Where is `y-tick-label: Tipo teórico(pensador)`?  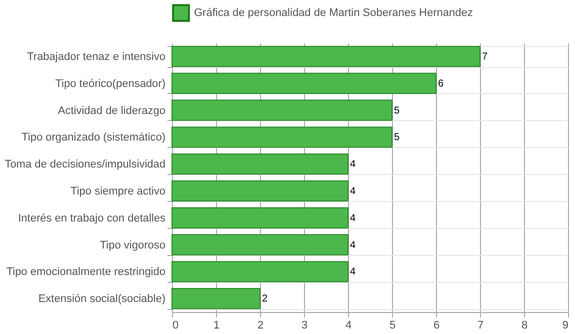
y-tick-label: Tipo teórico(pensador) is located at coordinates (110, 84).